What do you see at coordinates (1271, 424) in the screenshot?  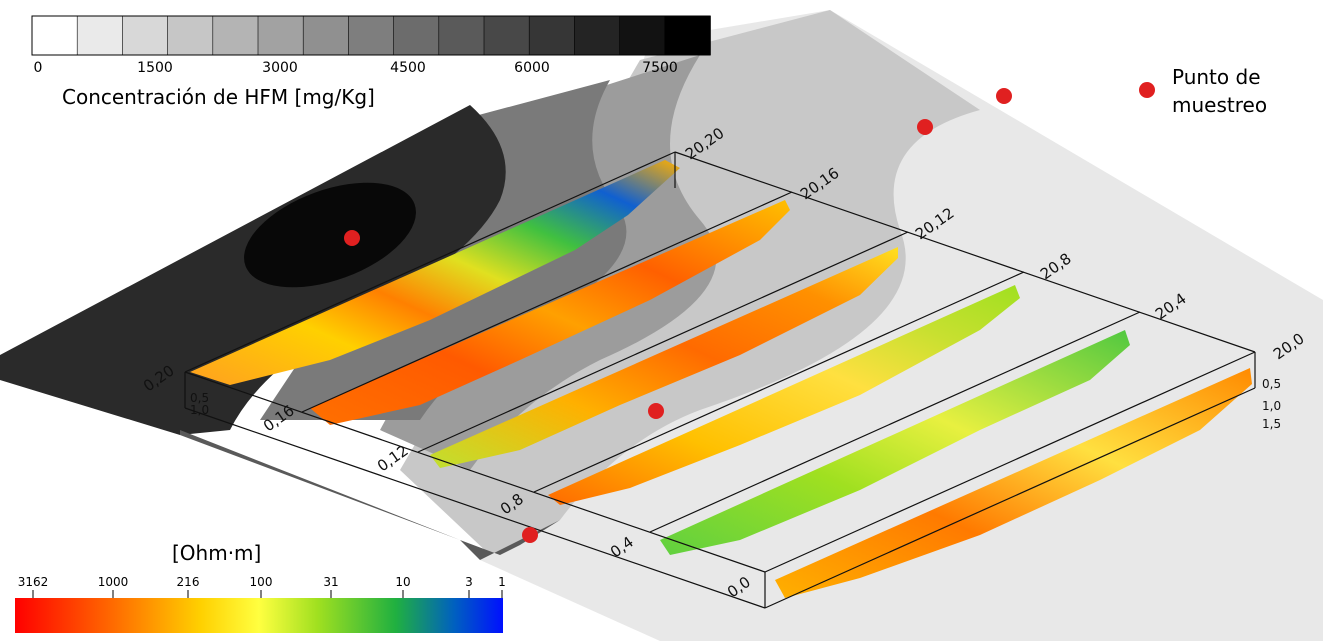 I see `depth-label-back-1-5: 1,5` at bounding box center [1271, 424].